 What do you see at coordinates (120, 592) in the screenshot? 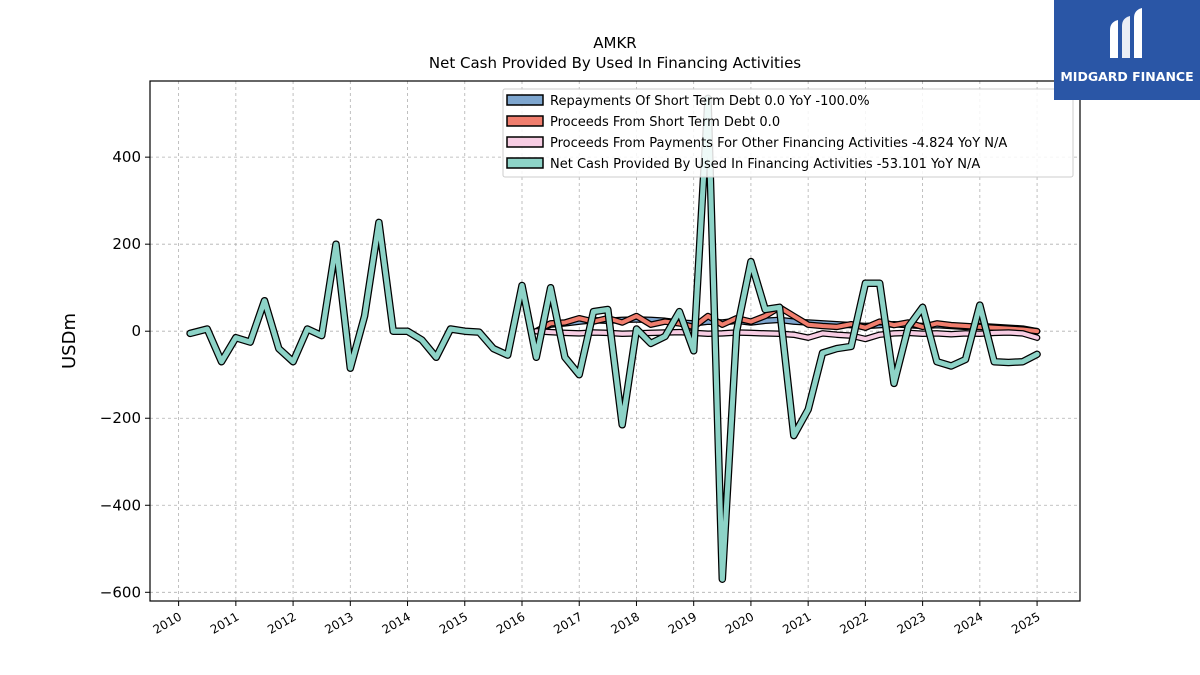
I see `y-tick-label: −600` at bounding box center [120, 592].